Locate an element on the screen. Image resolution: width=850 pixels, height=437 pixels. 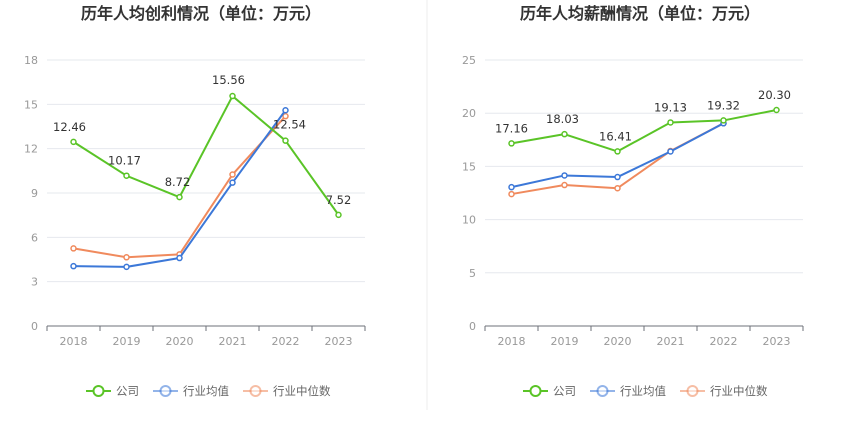
data-label: 15.56 is located at coordinates (228, 80).